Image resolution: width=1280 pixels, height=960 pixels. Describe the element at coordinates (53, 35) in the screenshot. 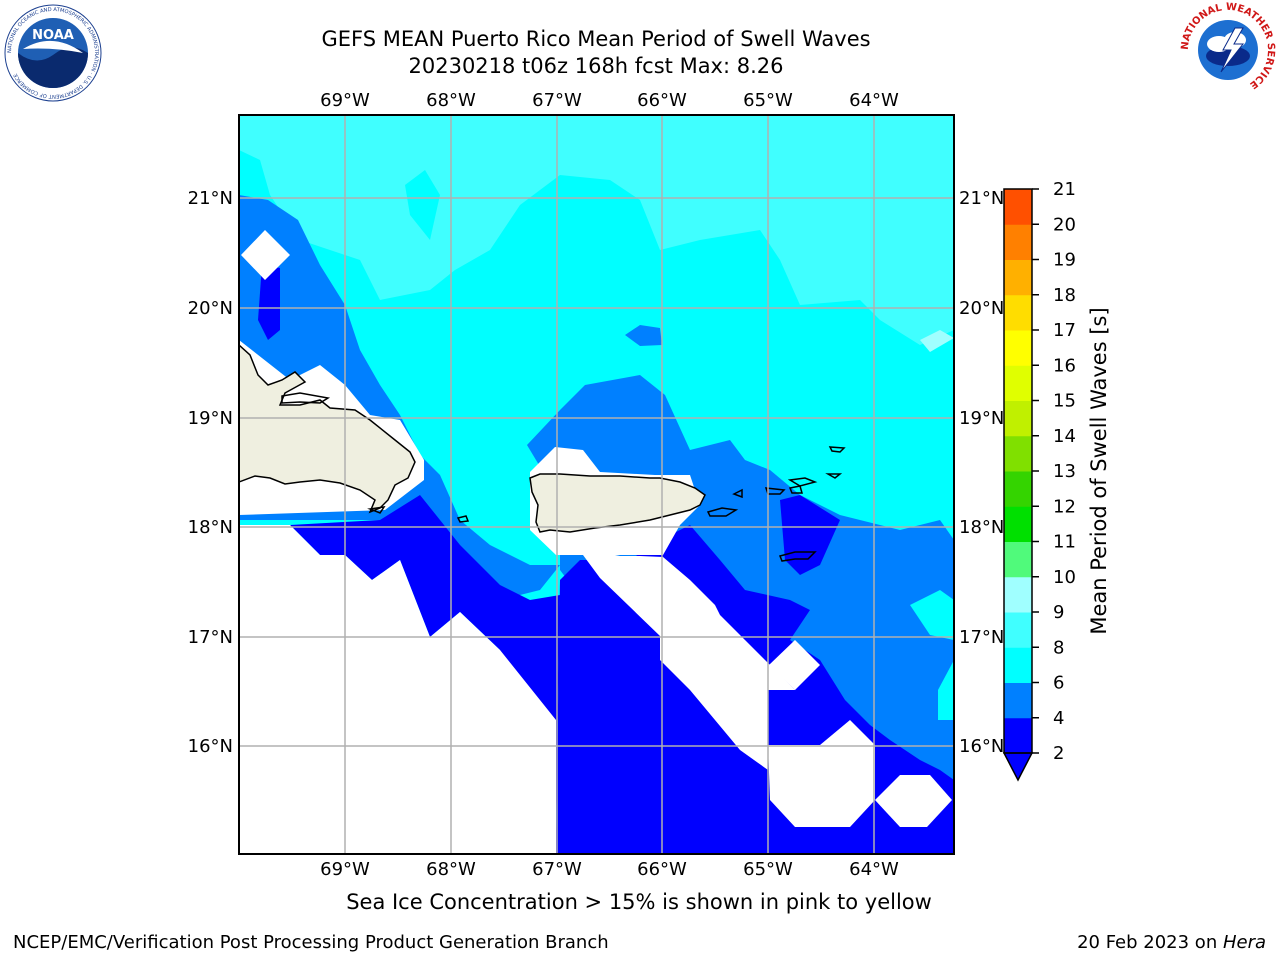

I see `noaa-logo-text: NOAA` at that location.